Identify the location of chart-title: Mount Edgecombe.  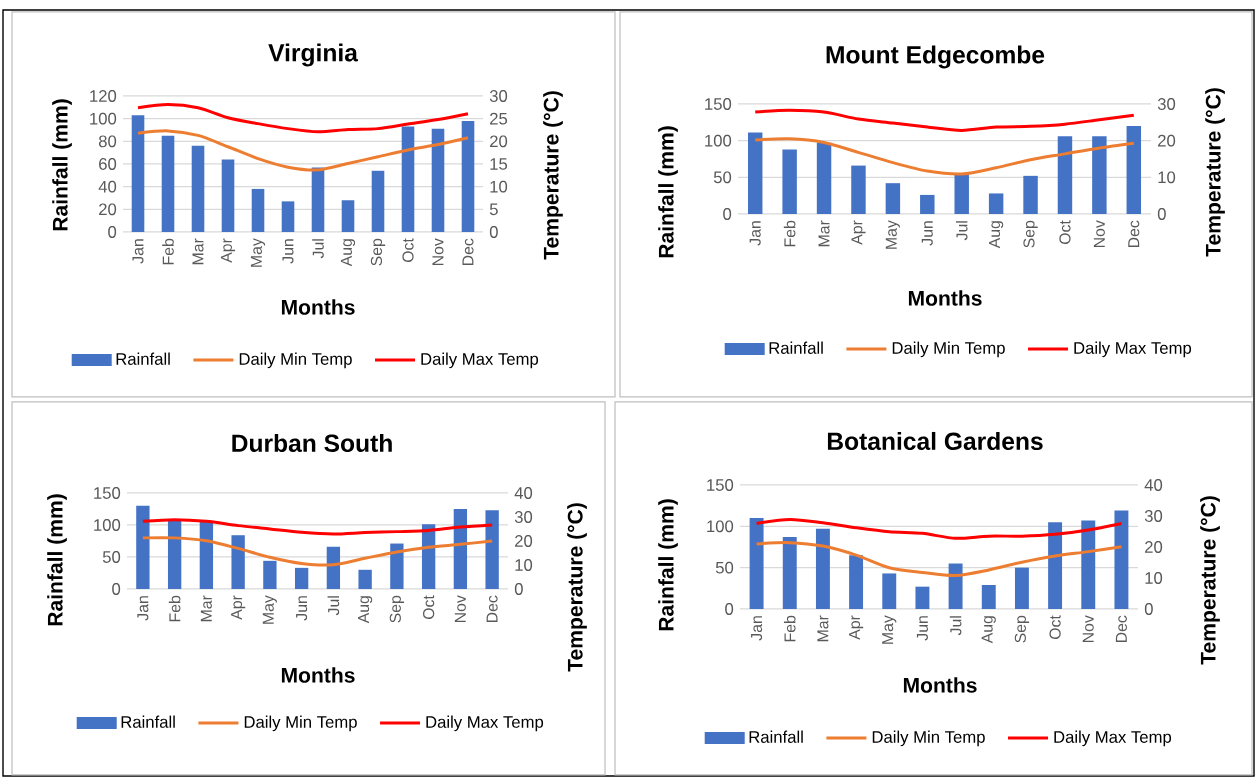
(935, 57).